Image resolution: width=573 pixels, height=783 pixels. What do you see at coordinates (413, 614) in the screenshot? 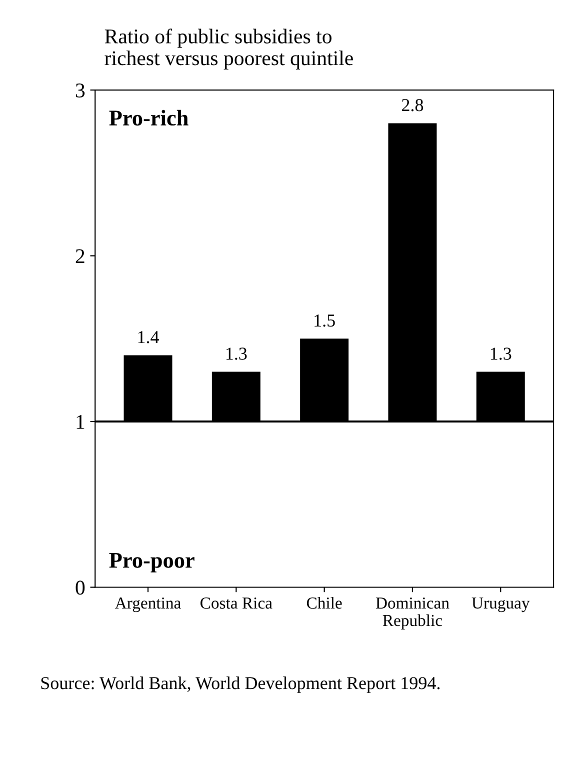
I see `x-tick-label: Dominican Republic` at bounding box center [413, 614].